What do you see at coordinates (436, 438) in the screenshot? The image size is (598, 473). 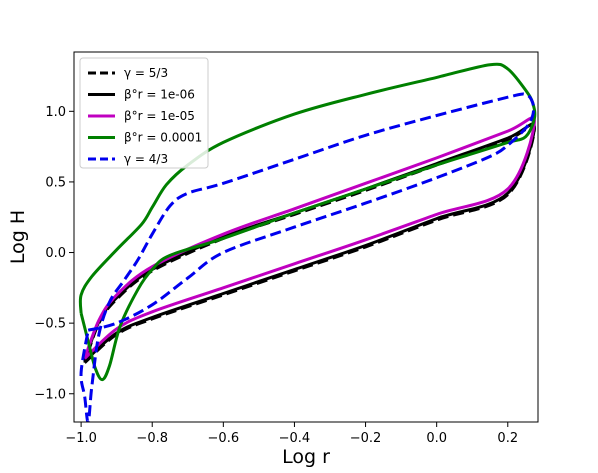 I see `x-tick-label: 0.0` at bounding box center [436, 438].